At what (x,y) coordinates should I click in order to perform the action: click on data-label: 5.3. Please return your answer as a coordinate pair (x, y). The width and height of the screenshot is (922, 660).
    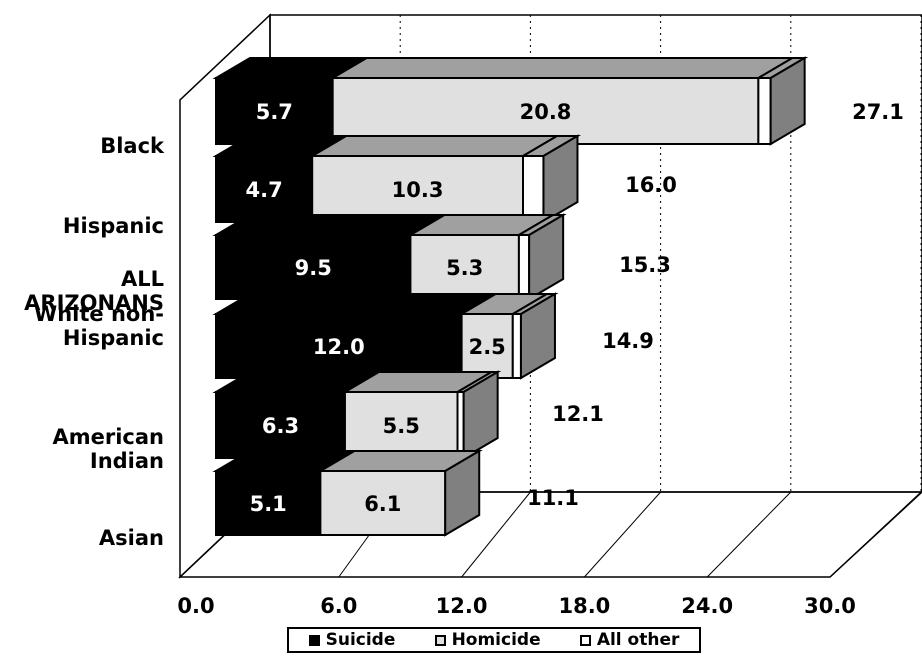
    Looking at the image, I should click on (464, 268).